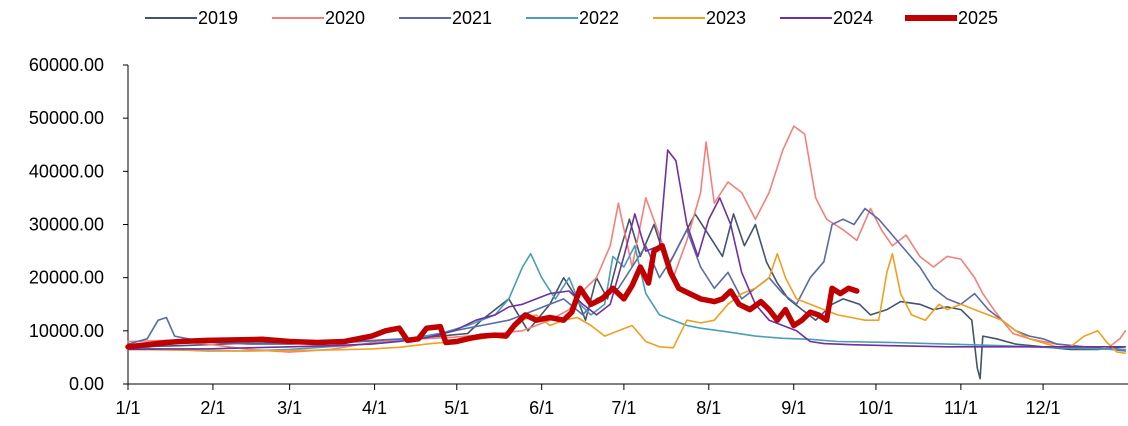 The width and height of the screenshot is (1128, 426). What do you see at coordinates (472, 18) in the screenshot?
I see `legend-label-2021: 2021` at bounding box center [472, 18].